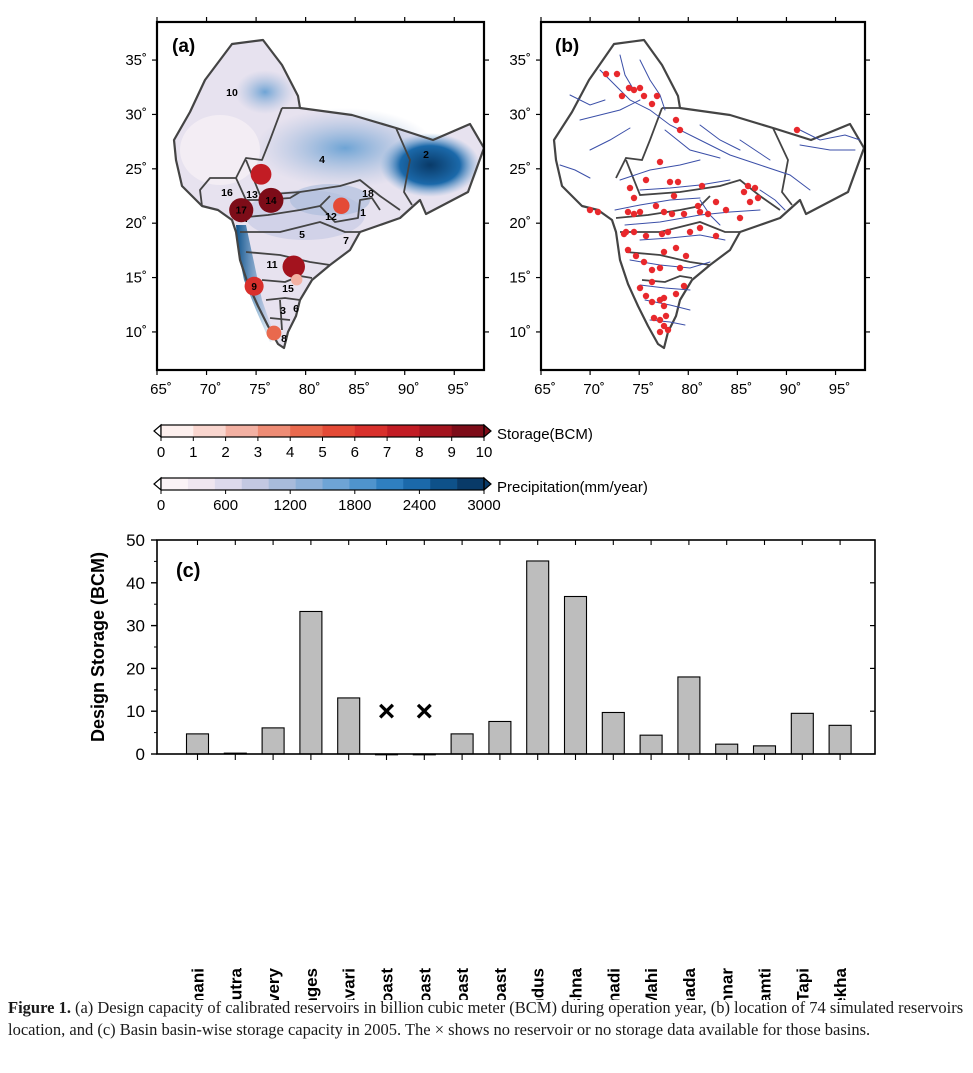 Image resolution: width=973 pixels, height=1073 pixels. I want to click on panel-a-label: (a), so click(183, 46).